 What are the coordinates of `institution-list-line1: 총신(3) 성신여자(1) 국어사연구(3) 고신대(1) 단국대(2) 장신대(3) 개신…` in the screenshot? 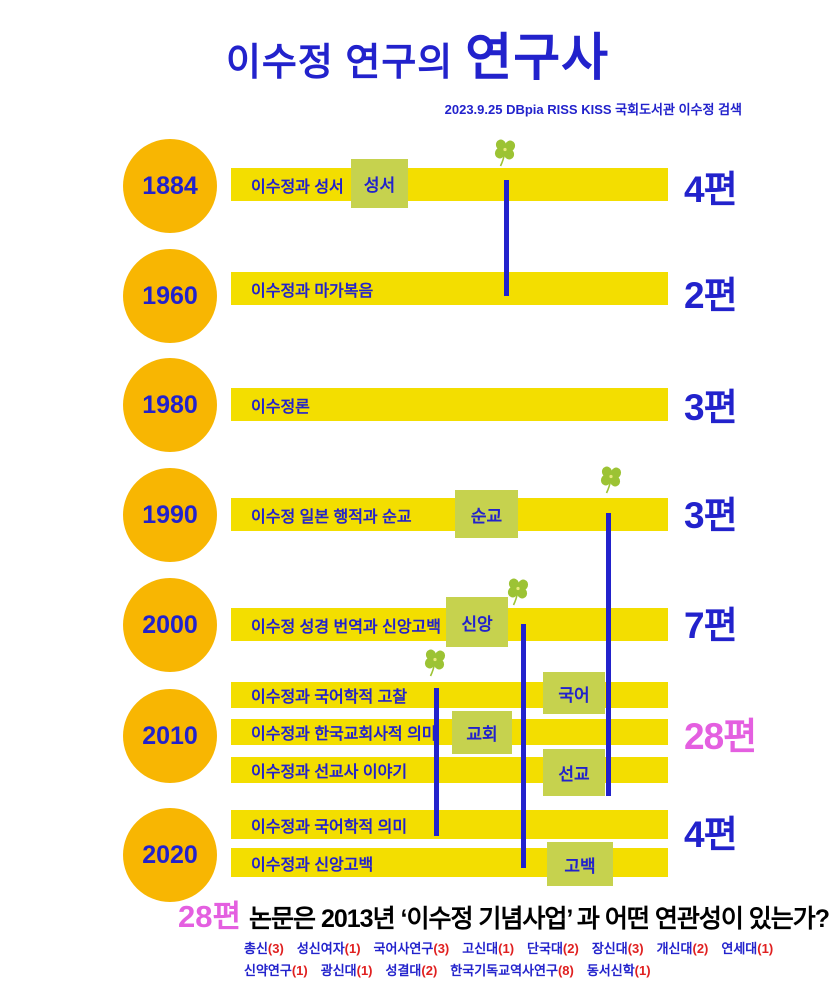 It's located at (515, 947).